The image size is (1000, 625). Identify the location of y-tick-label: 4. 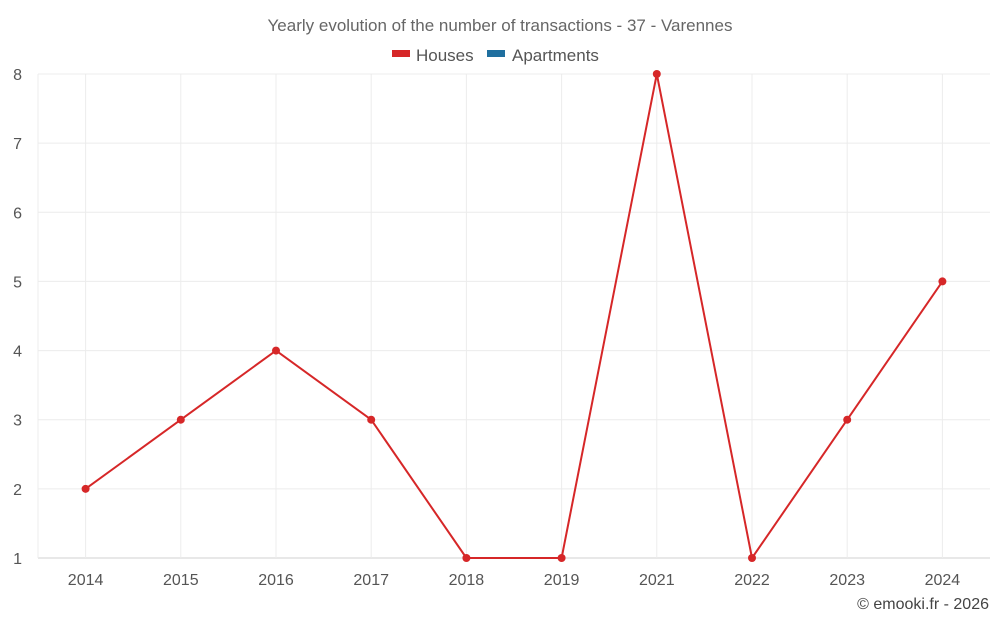
(17, 352).